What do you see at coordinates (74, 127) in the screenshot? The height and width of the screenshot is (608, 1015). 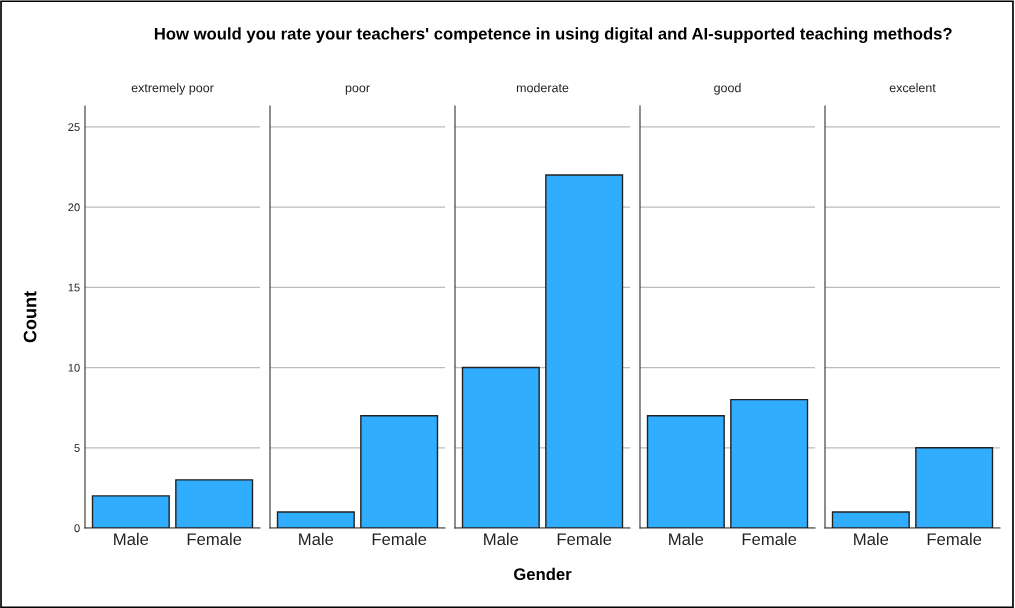 I see `y-tick-label: 25` at bounding box center [74, 127].